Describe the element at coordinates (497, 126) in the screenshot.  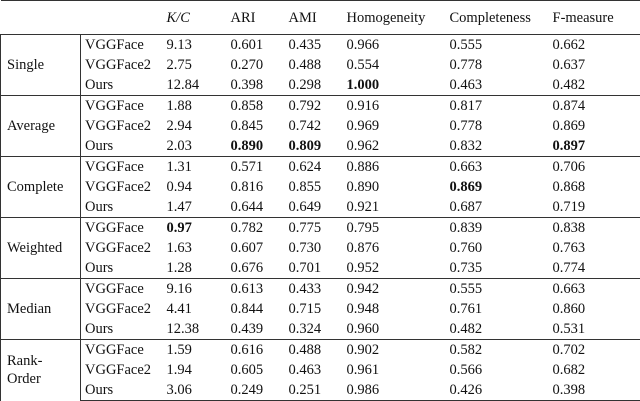
I see `value-cell: 0.778` at that location.